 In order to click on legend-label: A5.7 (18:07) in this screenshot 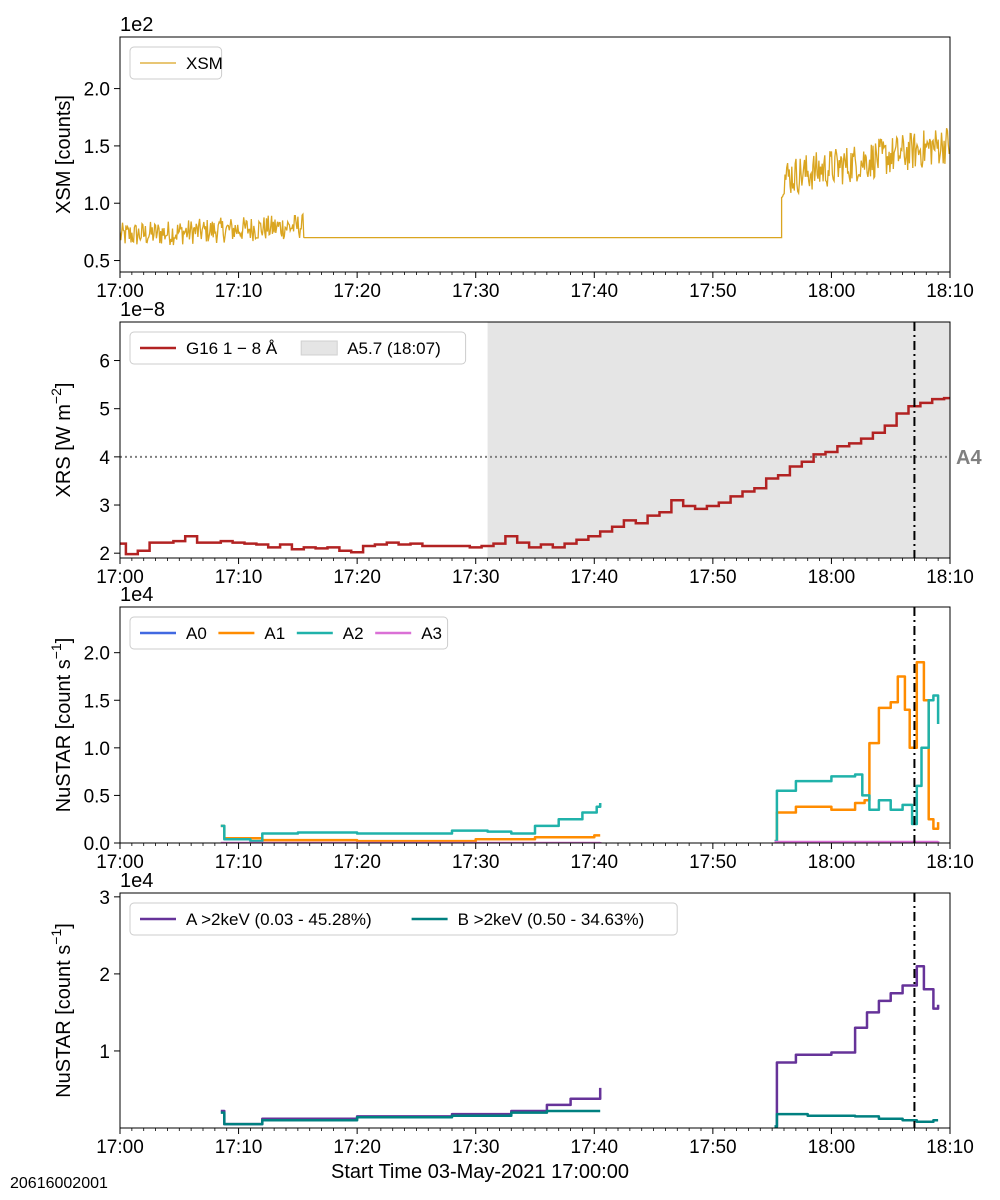, I will do `click(394, 348)`.